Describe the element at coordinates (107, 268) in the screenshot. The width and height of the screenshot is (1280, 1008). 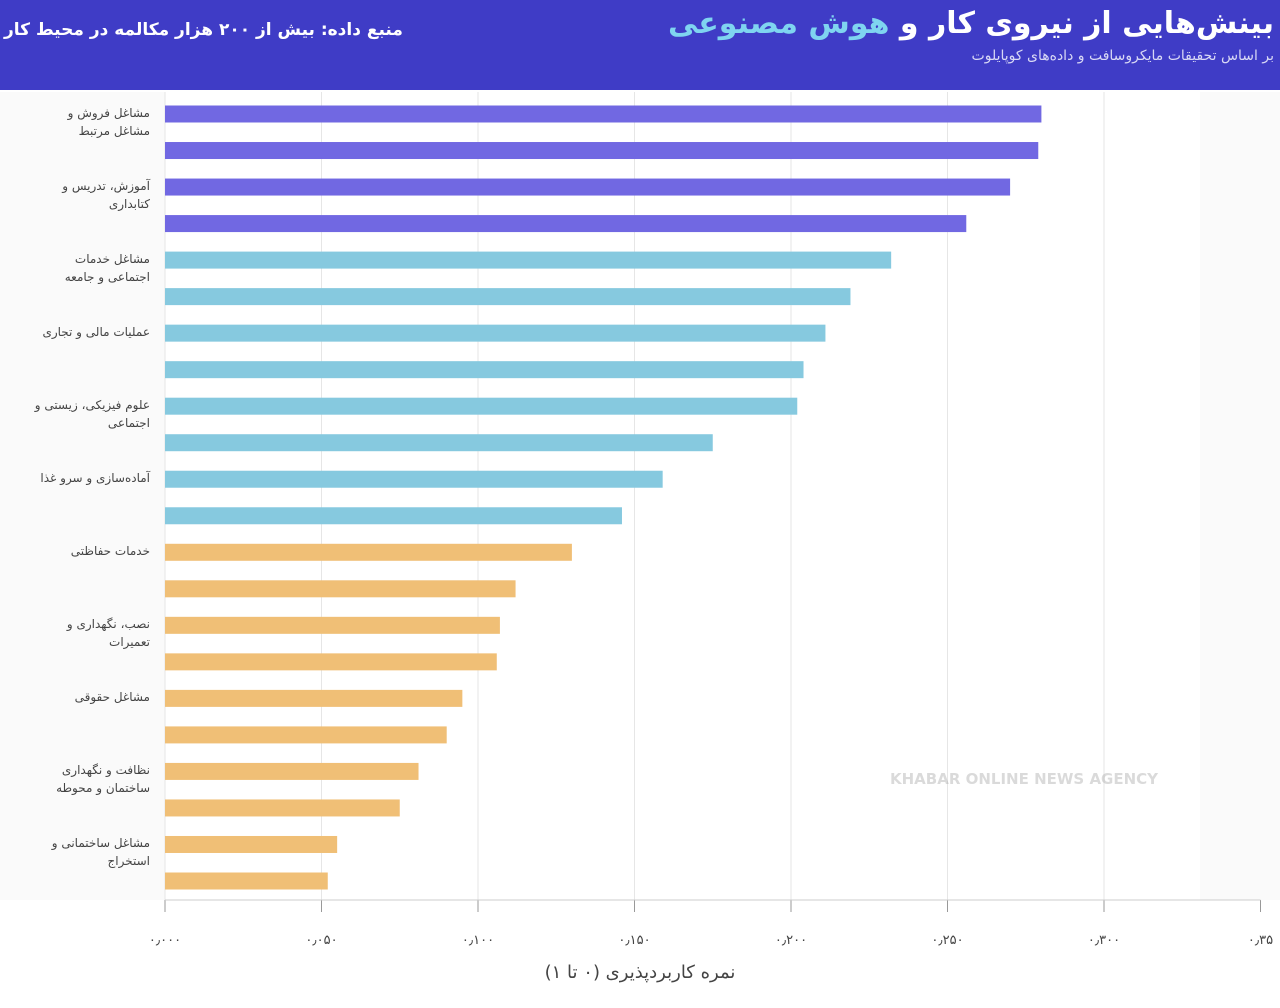
I see `y-tick-label: مشاغل خدمات اجتماعی و جامعه` at that location.